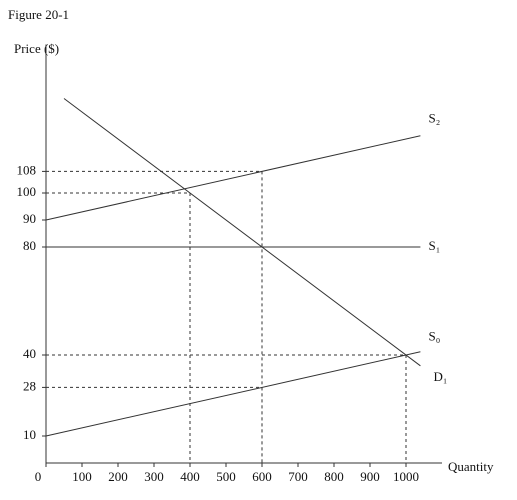  What do you see at coordinates (29, 353) in the screenshot?
I see `y-tick-label: 40` at bounding box center [29, 353].